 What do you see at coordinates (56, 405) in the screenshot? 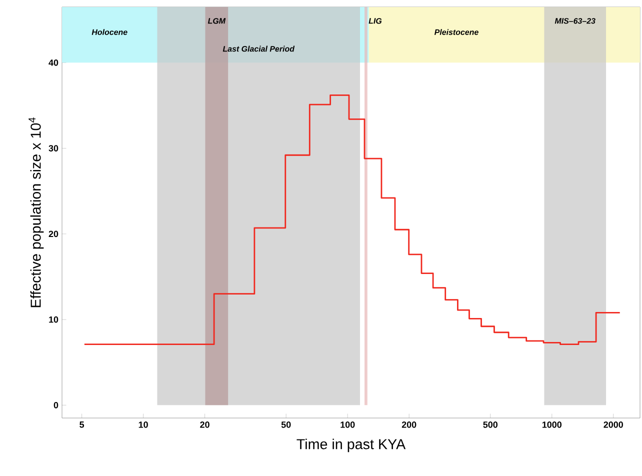
I see `y-tick-label: 0` at bounding box center [56, 405].